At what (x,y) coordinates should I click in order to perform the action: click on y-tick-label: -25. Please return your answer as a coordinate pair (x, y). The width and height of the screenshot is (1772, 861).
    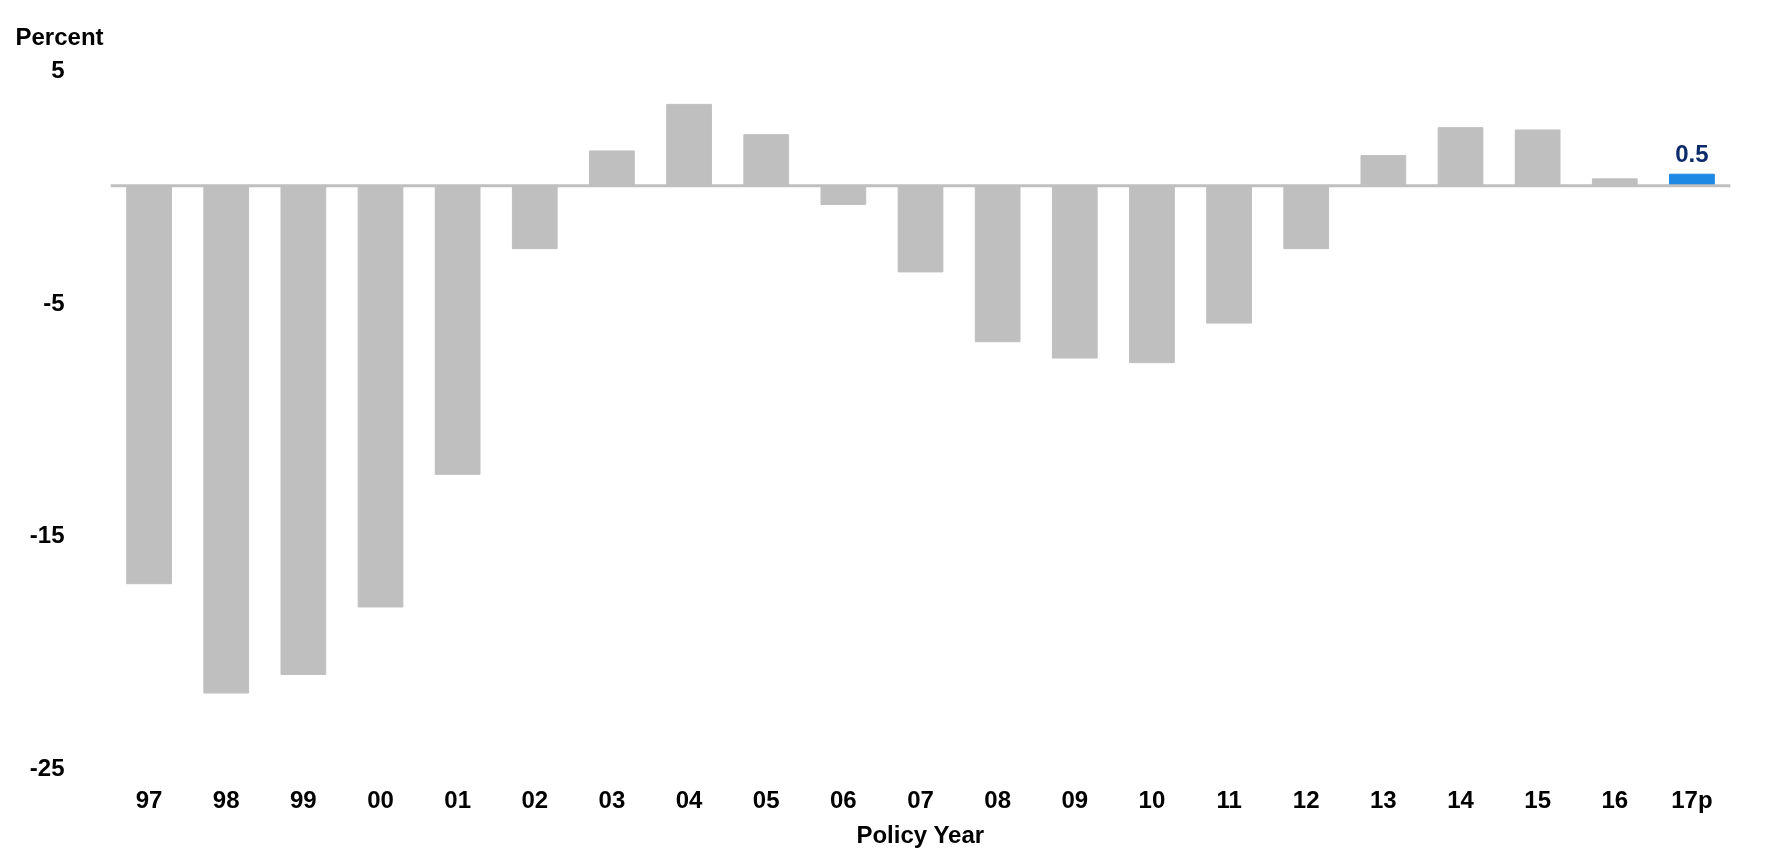
    Looking at the image, I should click on (47, 767).